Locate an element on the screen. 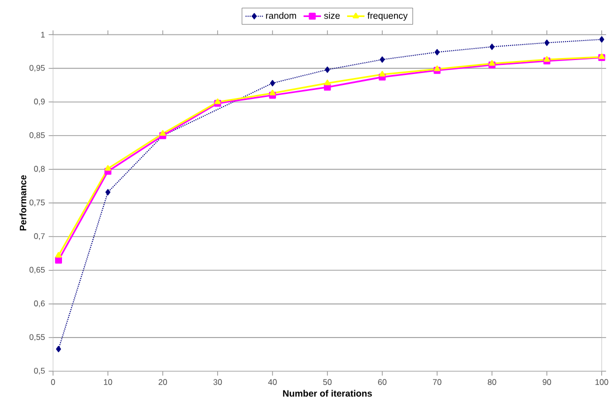  y-tick-label: 0,9 is located at coordinates (39, 102).